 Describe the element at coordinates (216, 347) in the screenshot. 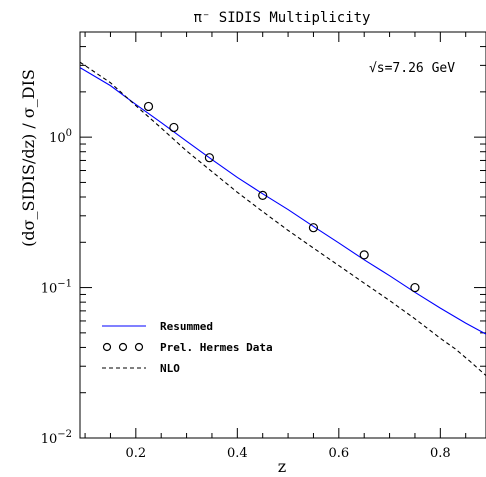

I see `legend-label-prel-hermes-data: Prel. Hermes Data` at that location.